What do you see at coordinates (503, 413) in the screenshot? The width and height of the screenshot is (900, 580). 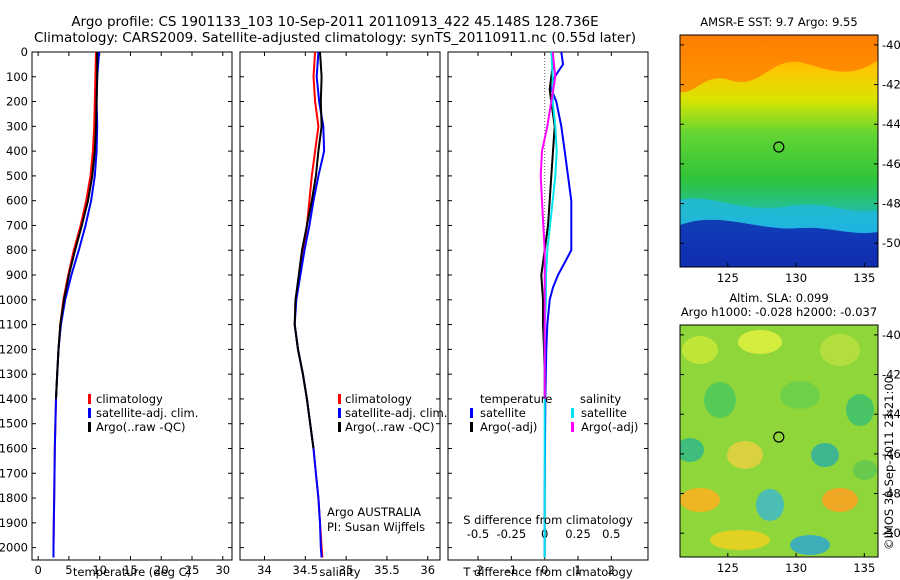 I see `legend-label-t-satellite: satellite` at bounding box center [503, 413].